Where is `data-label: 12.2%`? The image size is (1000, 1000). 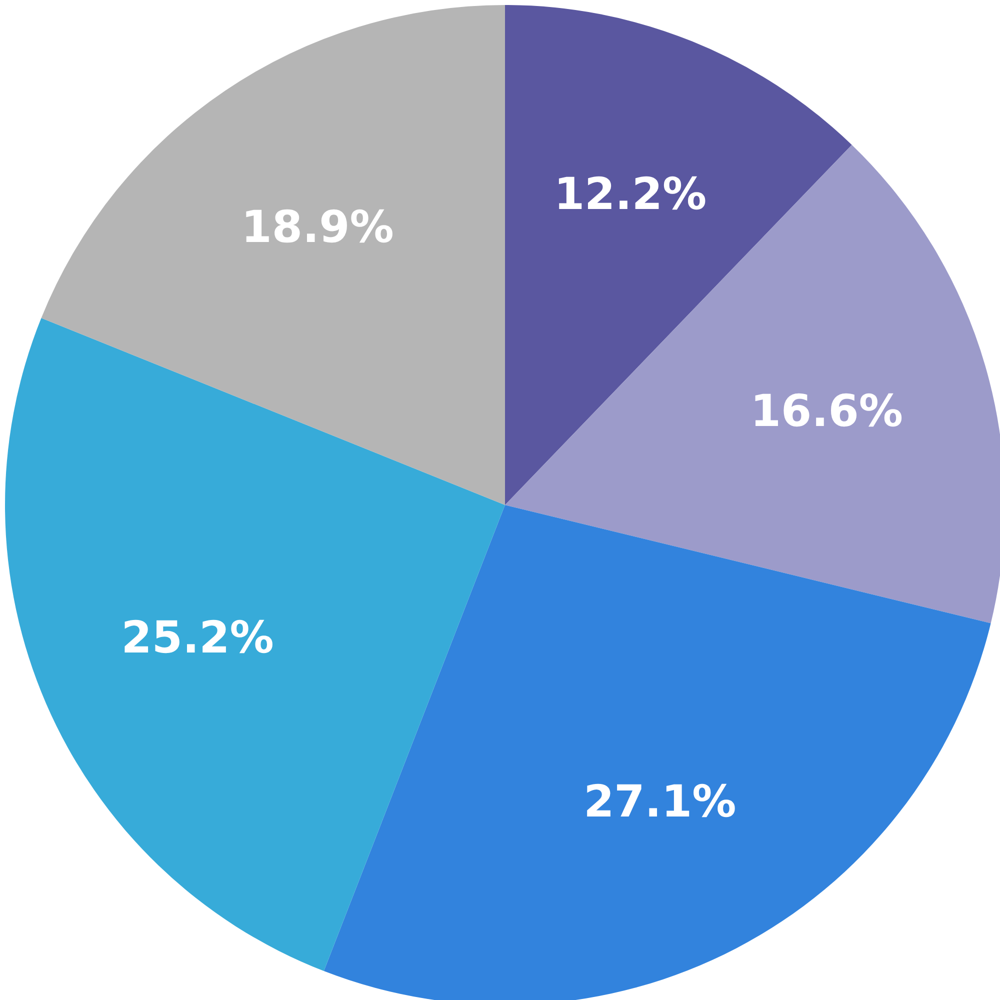 data-label: 12.2% is located at coordinates (630, 194).